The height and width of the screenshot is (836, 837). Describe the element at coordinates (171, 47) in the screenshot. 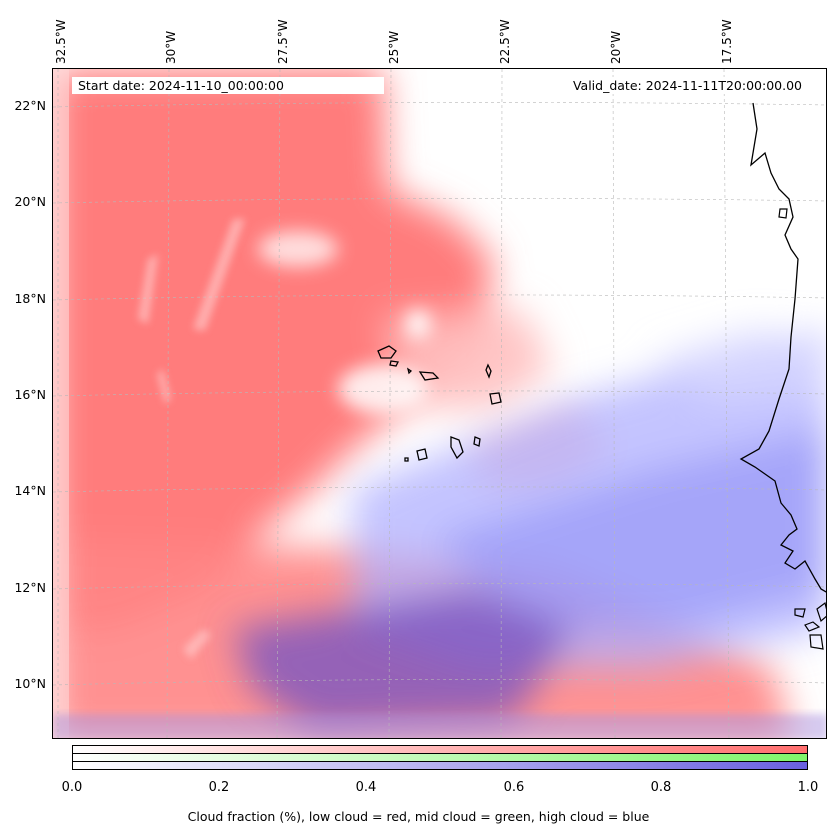

I see `lon-label-30w: 30°W` at that location.